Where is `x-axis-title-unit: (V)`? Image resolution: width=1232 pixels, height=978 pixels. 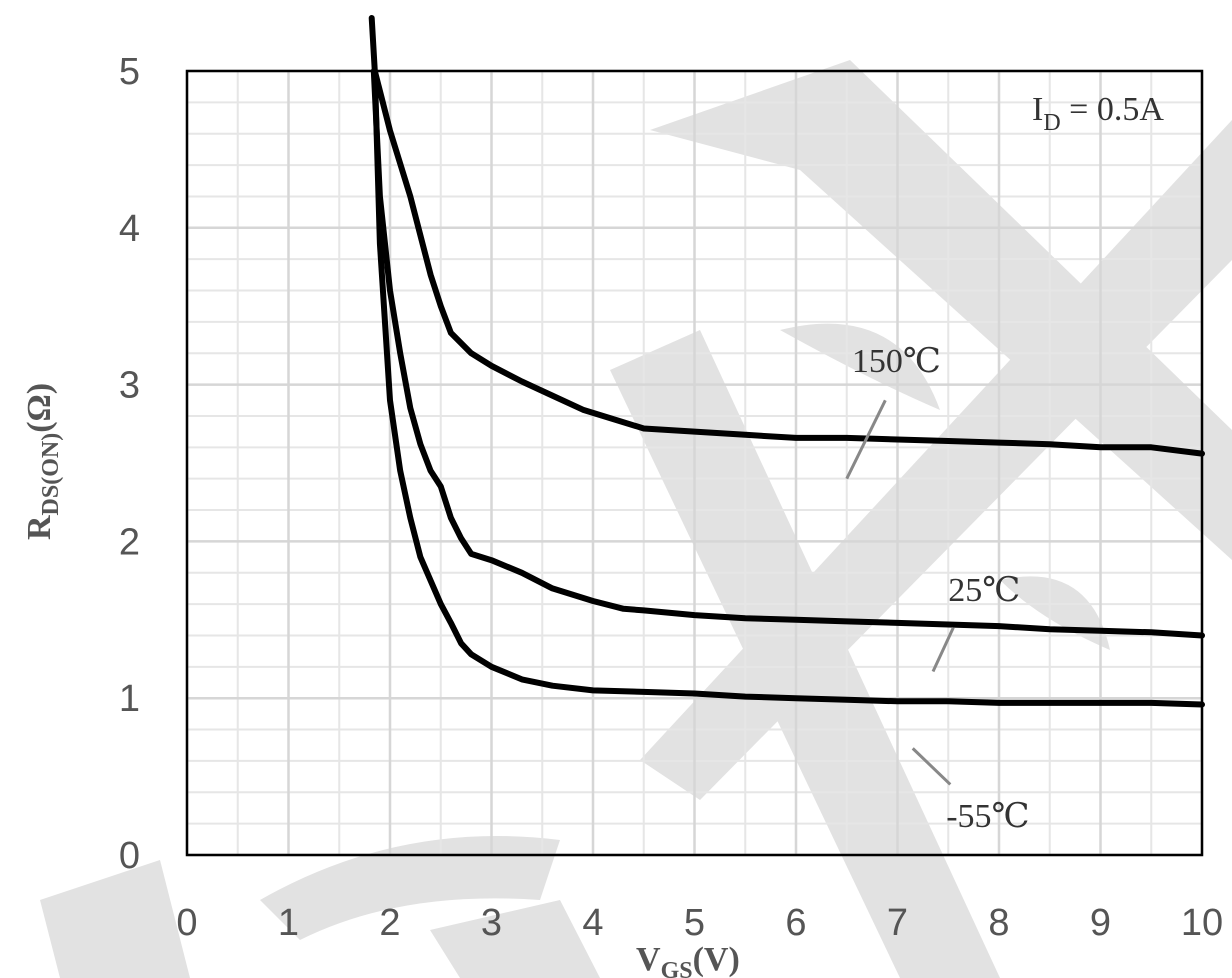 x-axis-title-unit: (V) is located at coordinates (716, 959).